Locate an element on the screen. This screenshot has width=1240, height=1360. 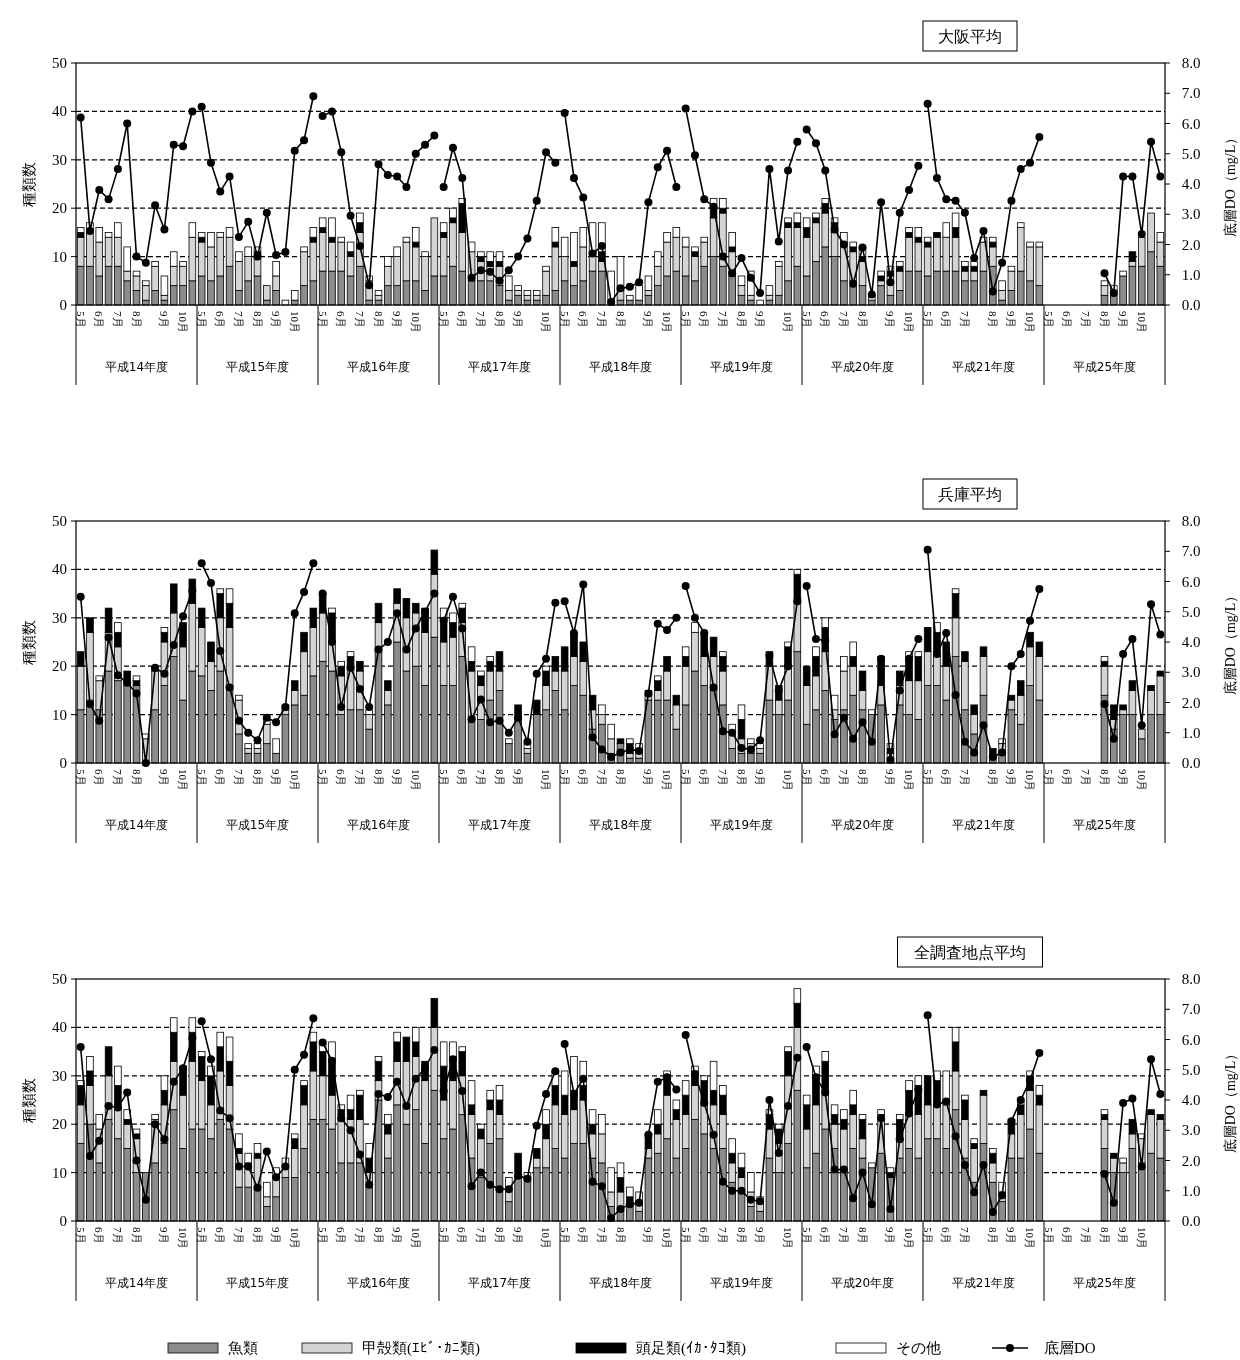
legend-label: 甲殻類(ｴﾋﾞ･ｶﾆ類) is located at coordinates (421, 1348).